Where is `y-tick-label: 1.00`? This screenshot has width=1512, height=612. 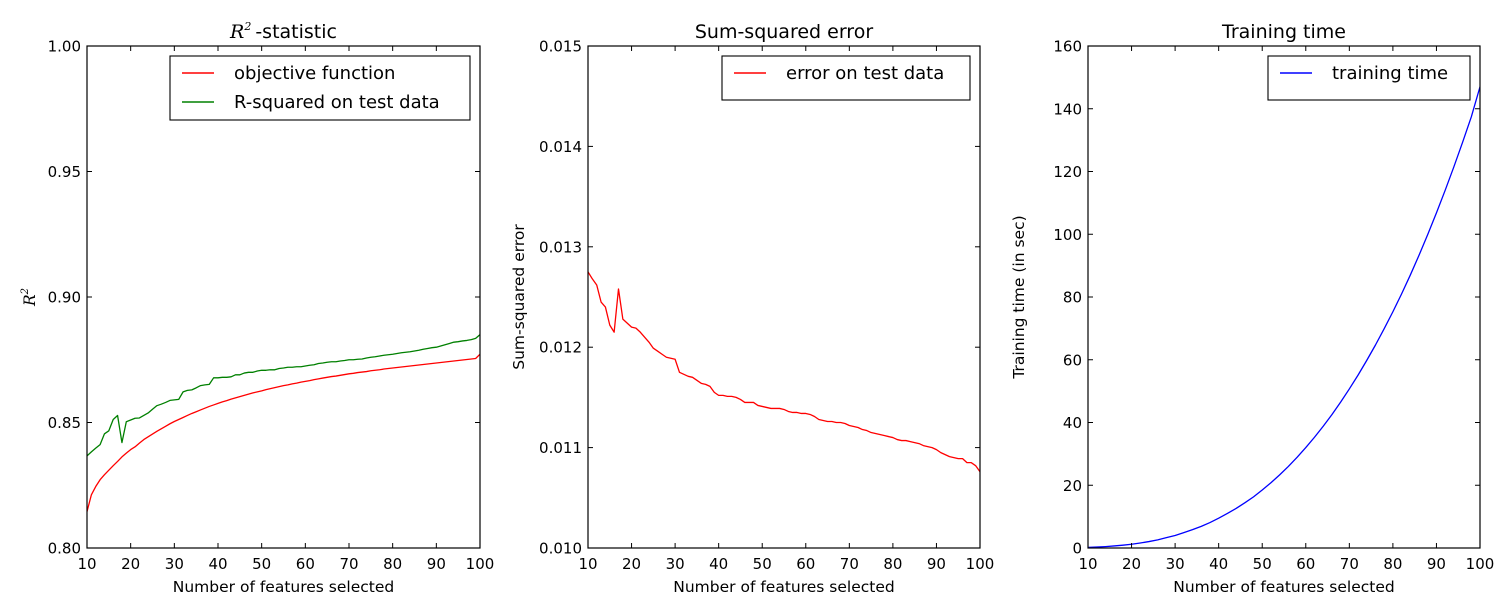 y-tick-label: 1.00 is located at coordinates (64, 47).